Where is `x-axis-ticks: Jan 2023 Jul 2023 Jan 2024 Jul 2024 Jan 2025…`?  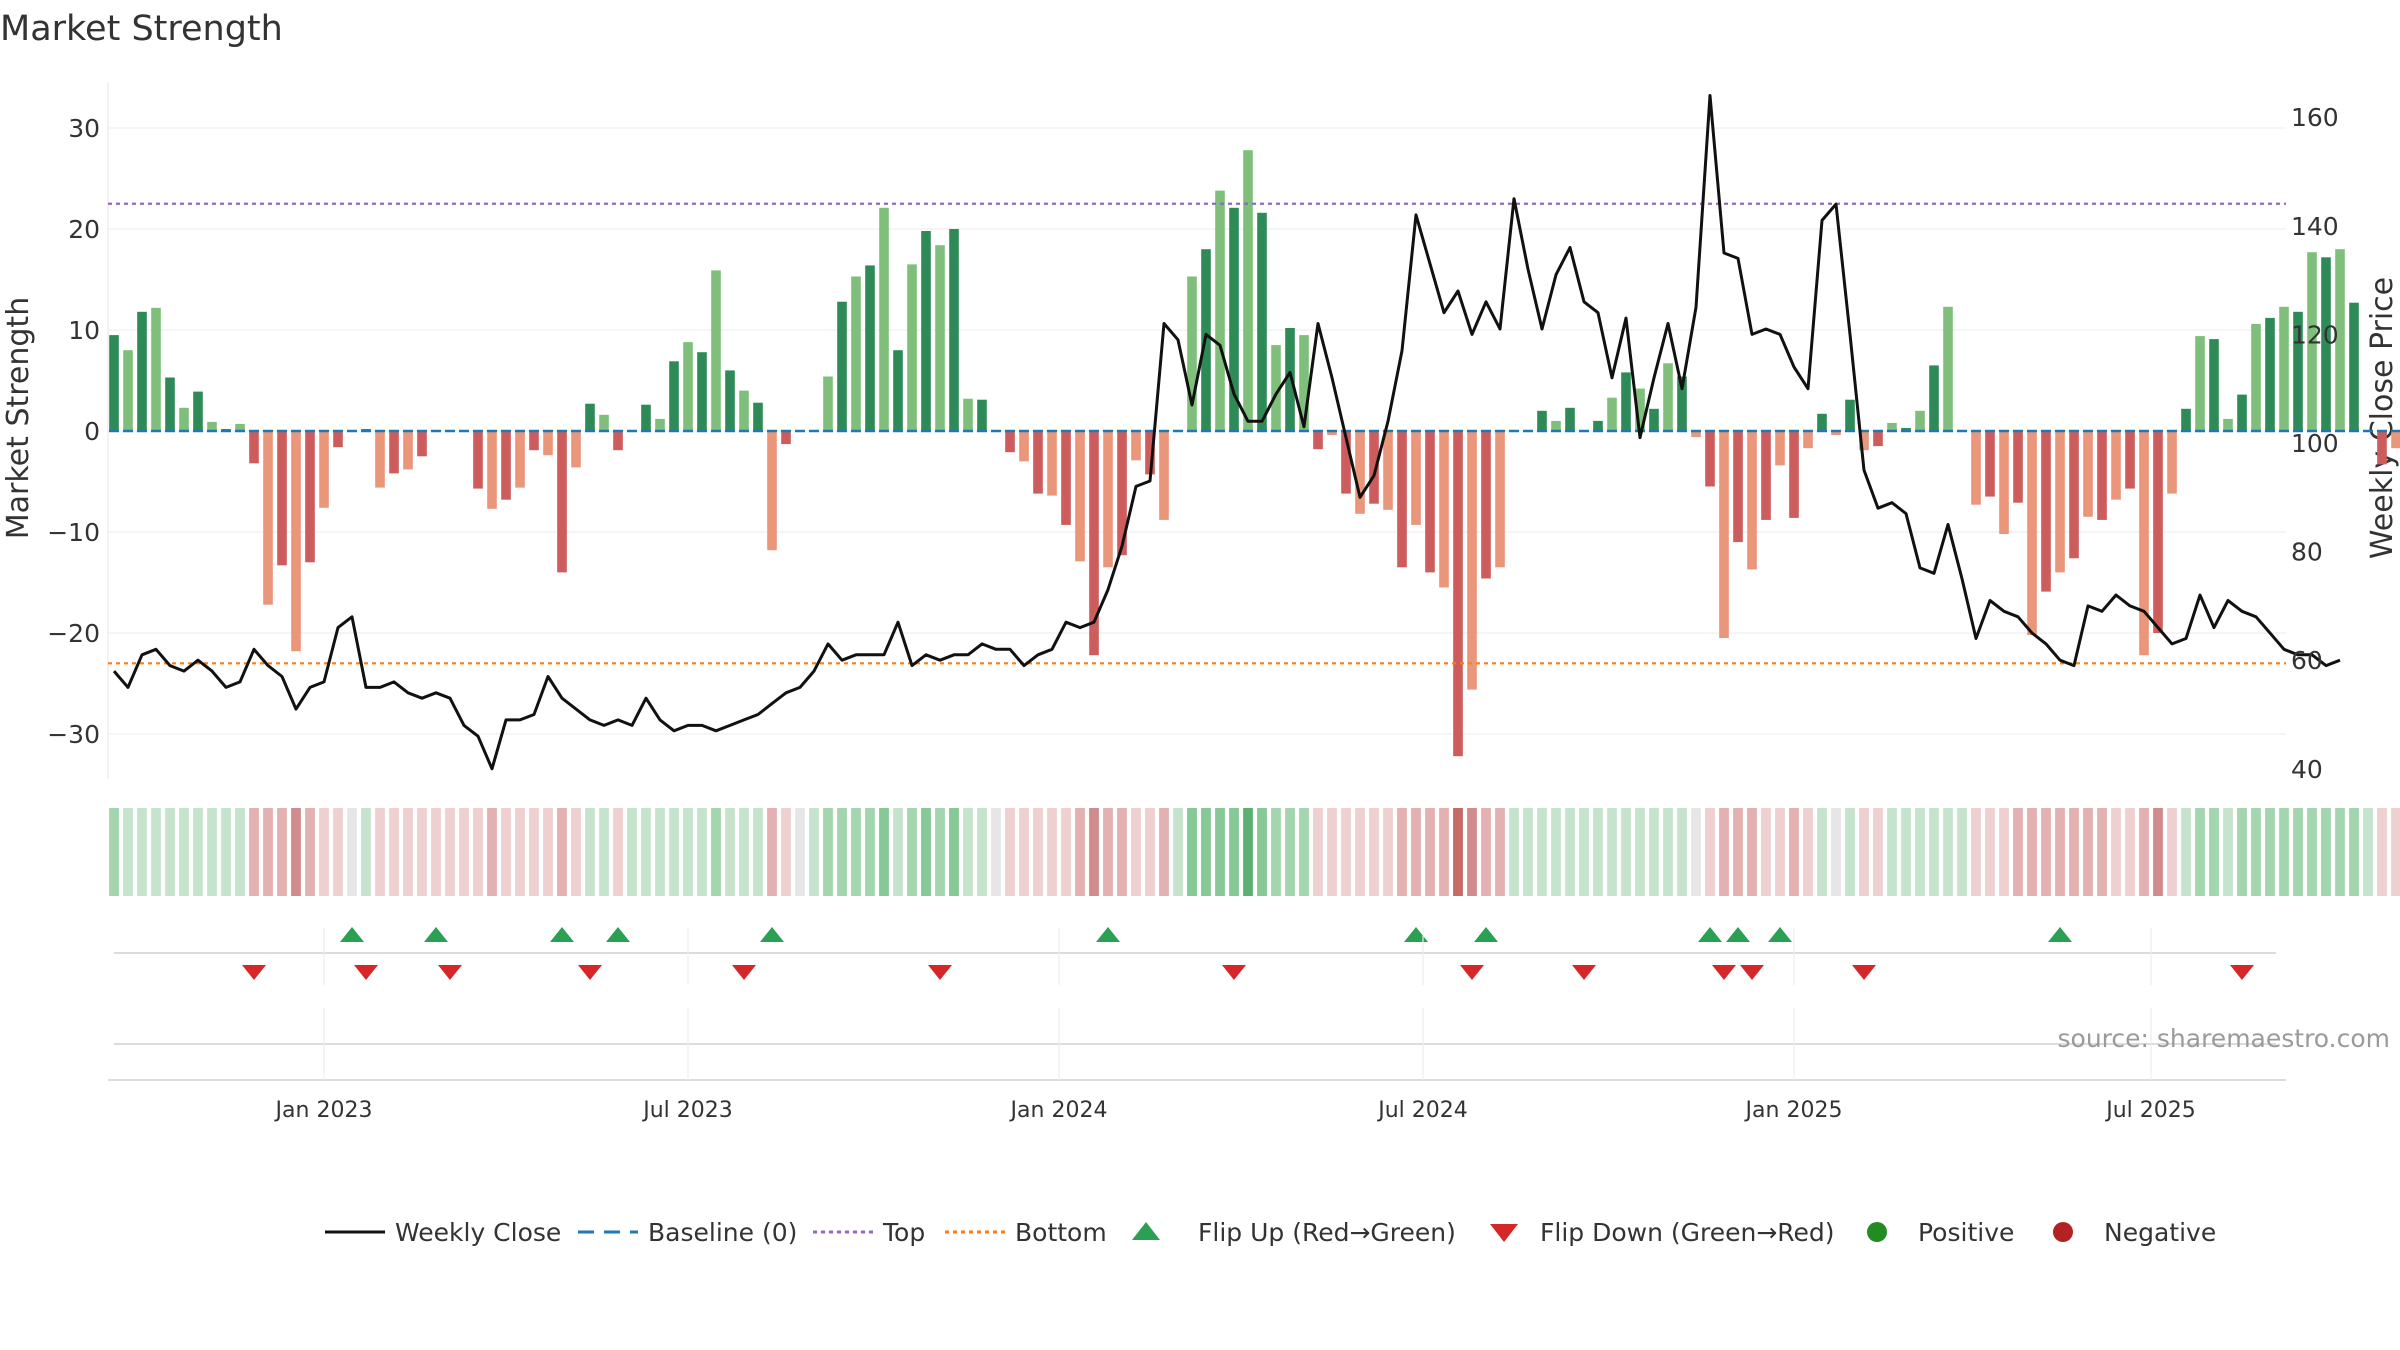
x-axis-ticks: Jan 2023 Jul 2023 Jan 2024 Jul 2024 Jan 2025… is located at coordinates (1197, 1025).